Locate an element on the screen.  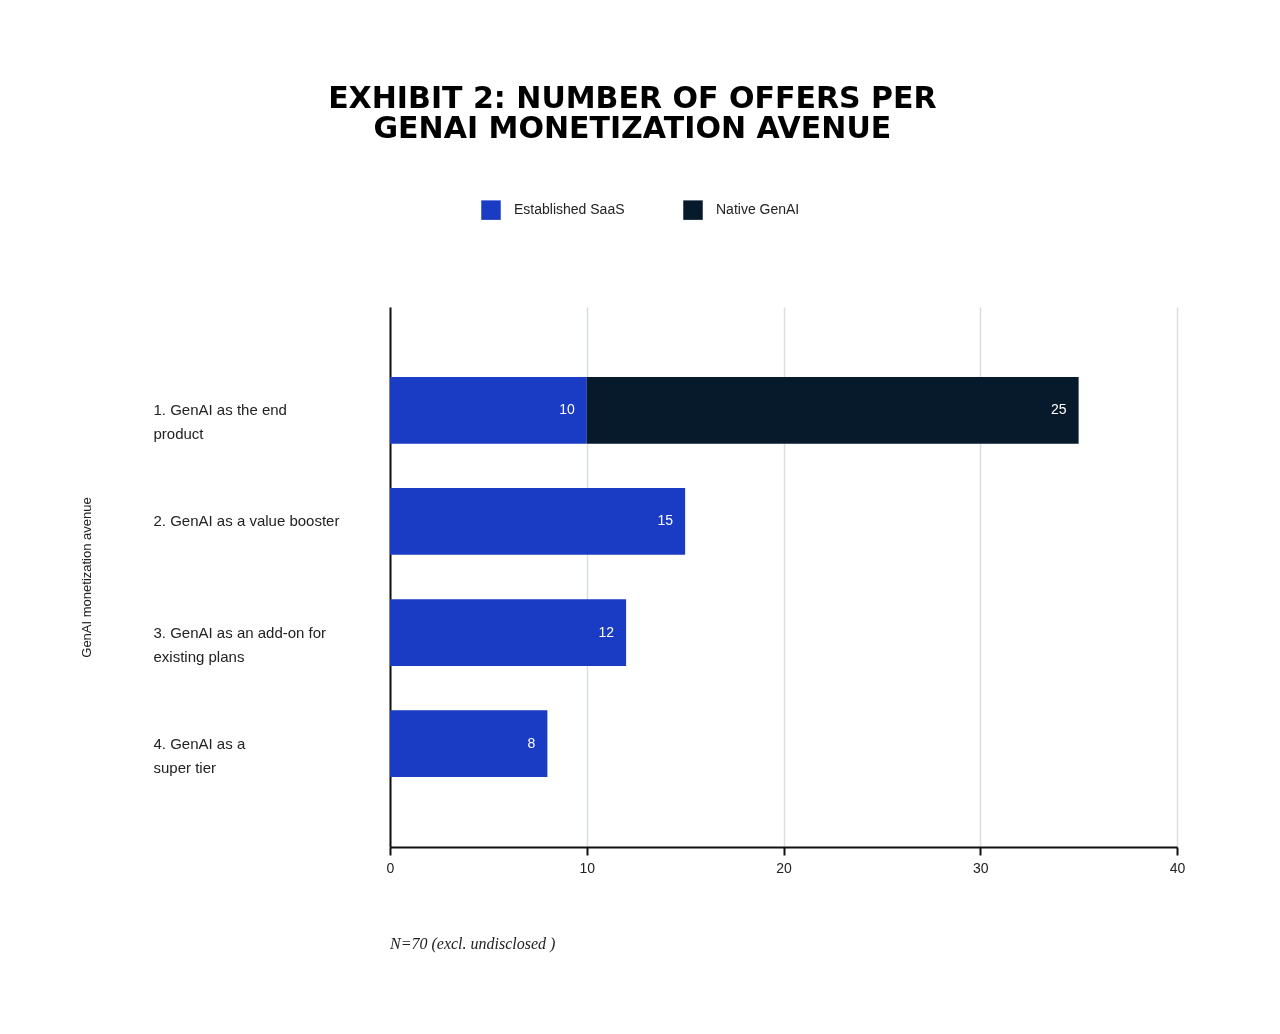
data-label: 15 is located at coordinates (665, 520).